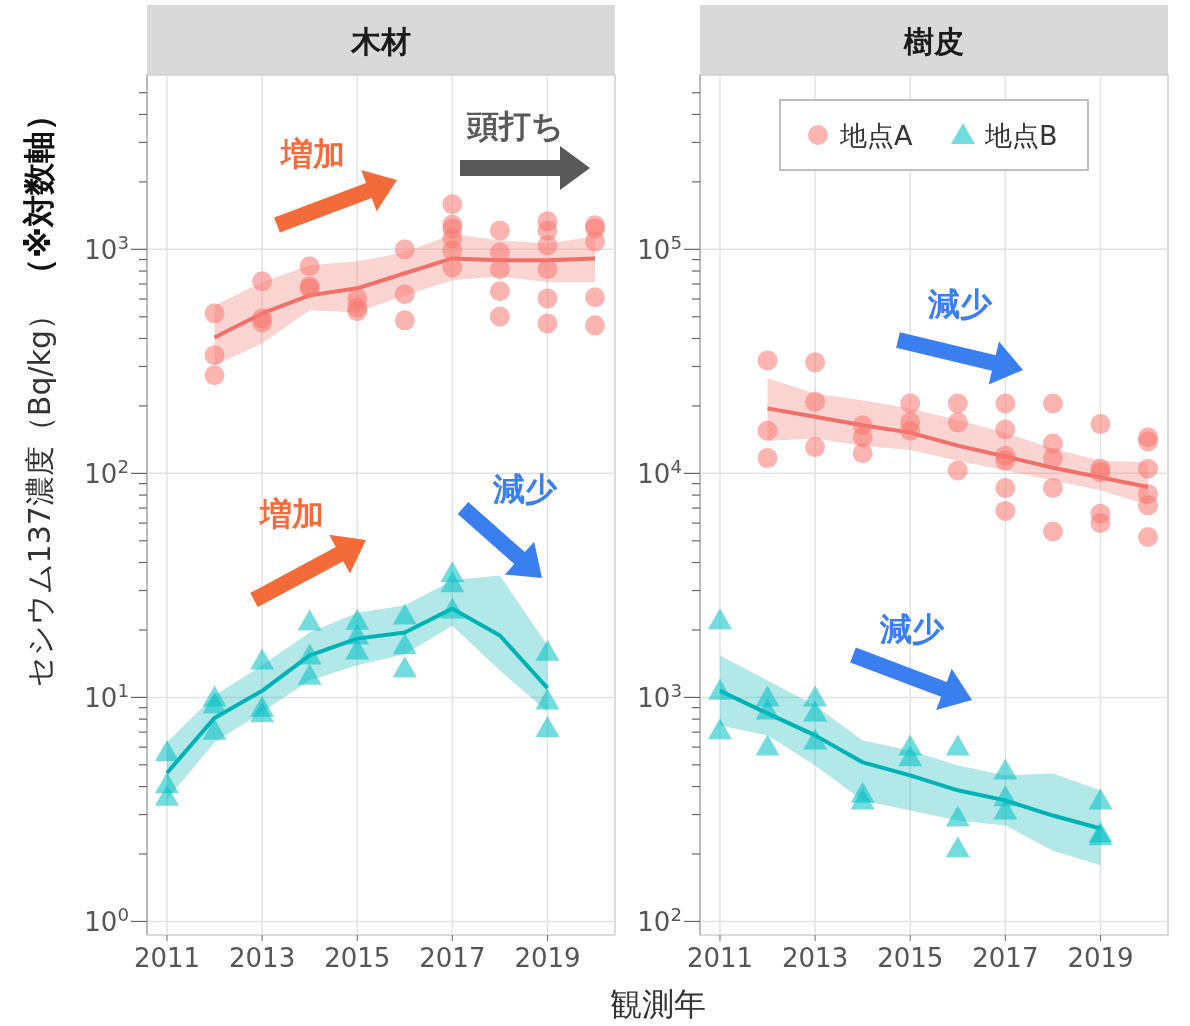  What do you see at coordinates (933, 41) in the screenshot?
I see `chart-title: 樹皮` at bounding box center [933, 41].